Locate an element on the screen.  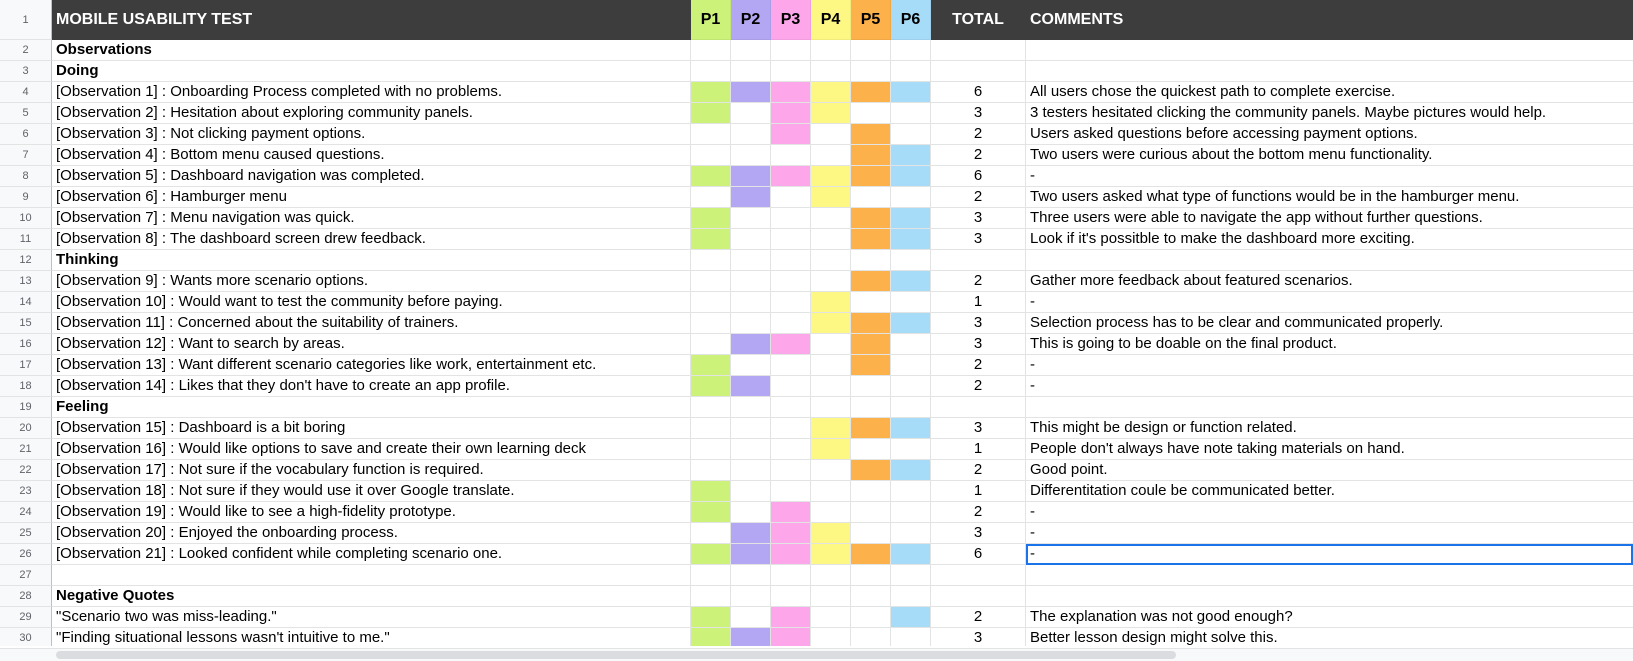
row-number: 27 is located at coordinates (26, 575).